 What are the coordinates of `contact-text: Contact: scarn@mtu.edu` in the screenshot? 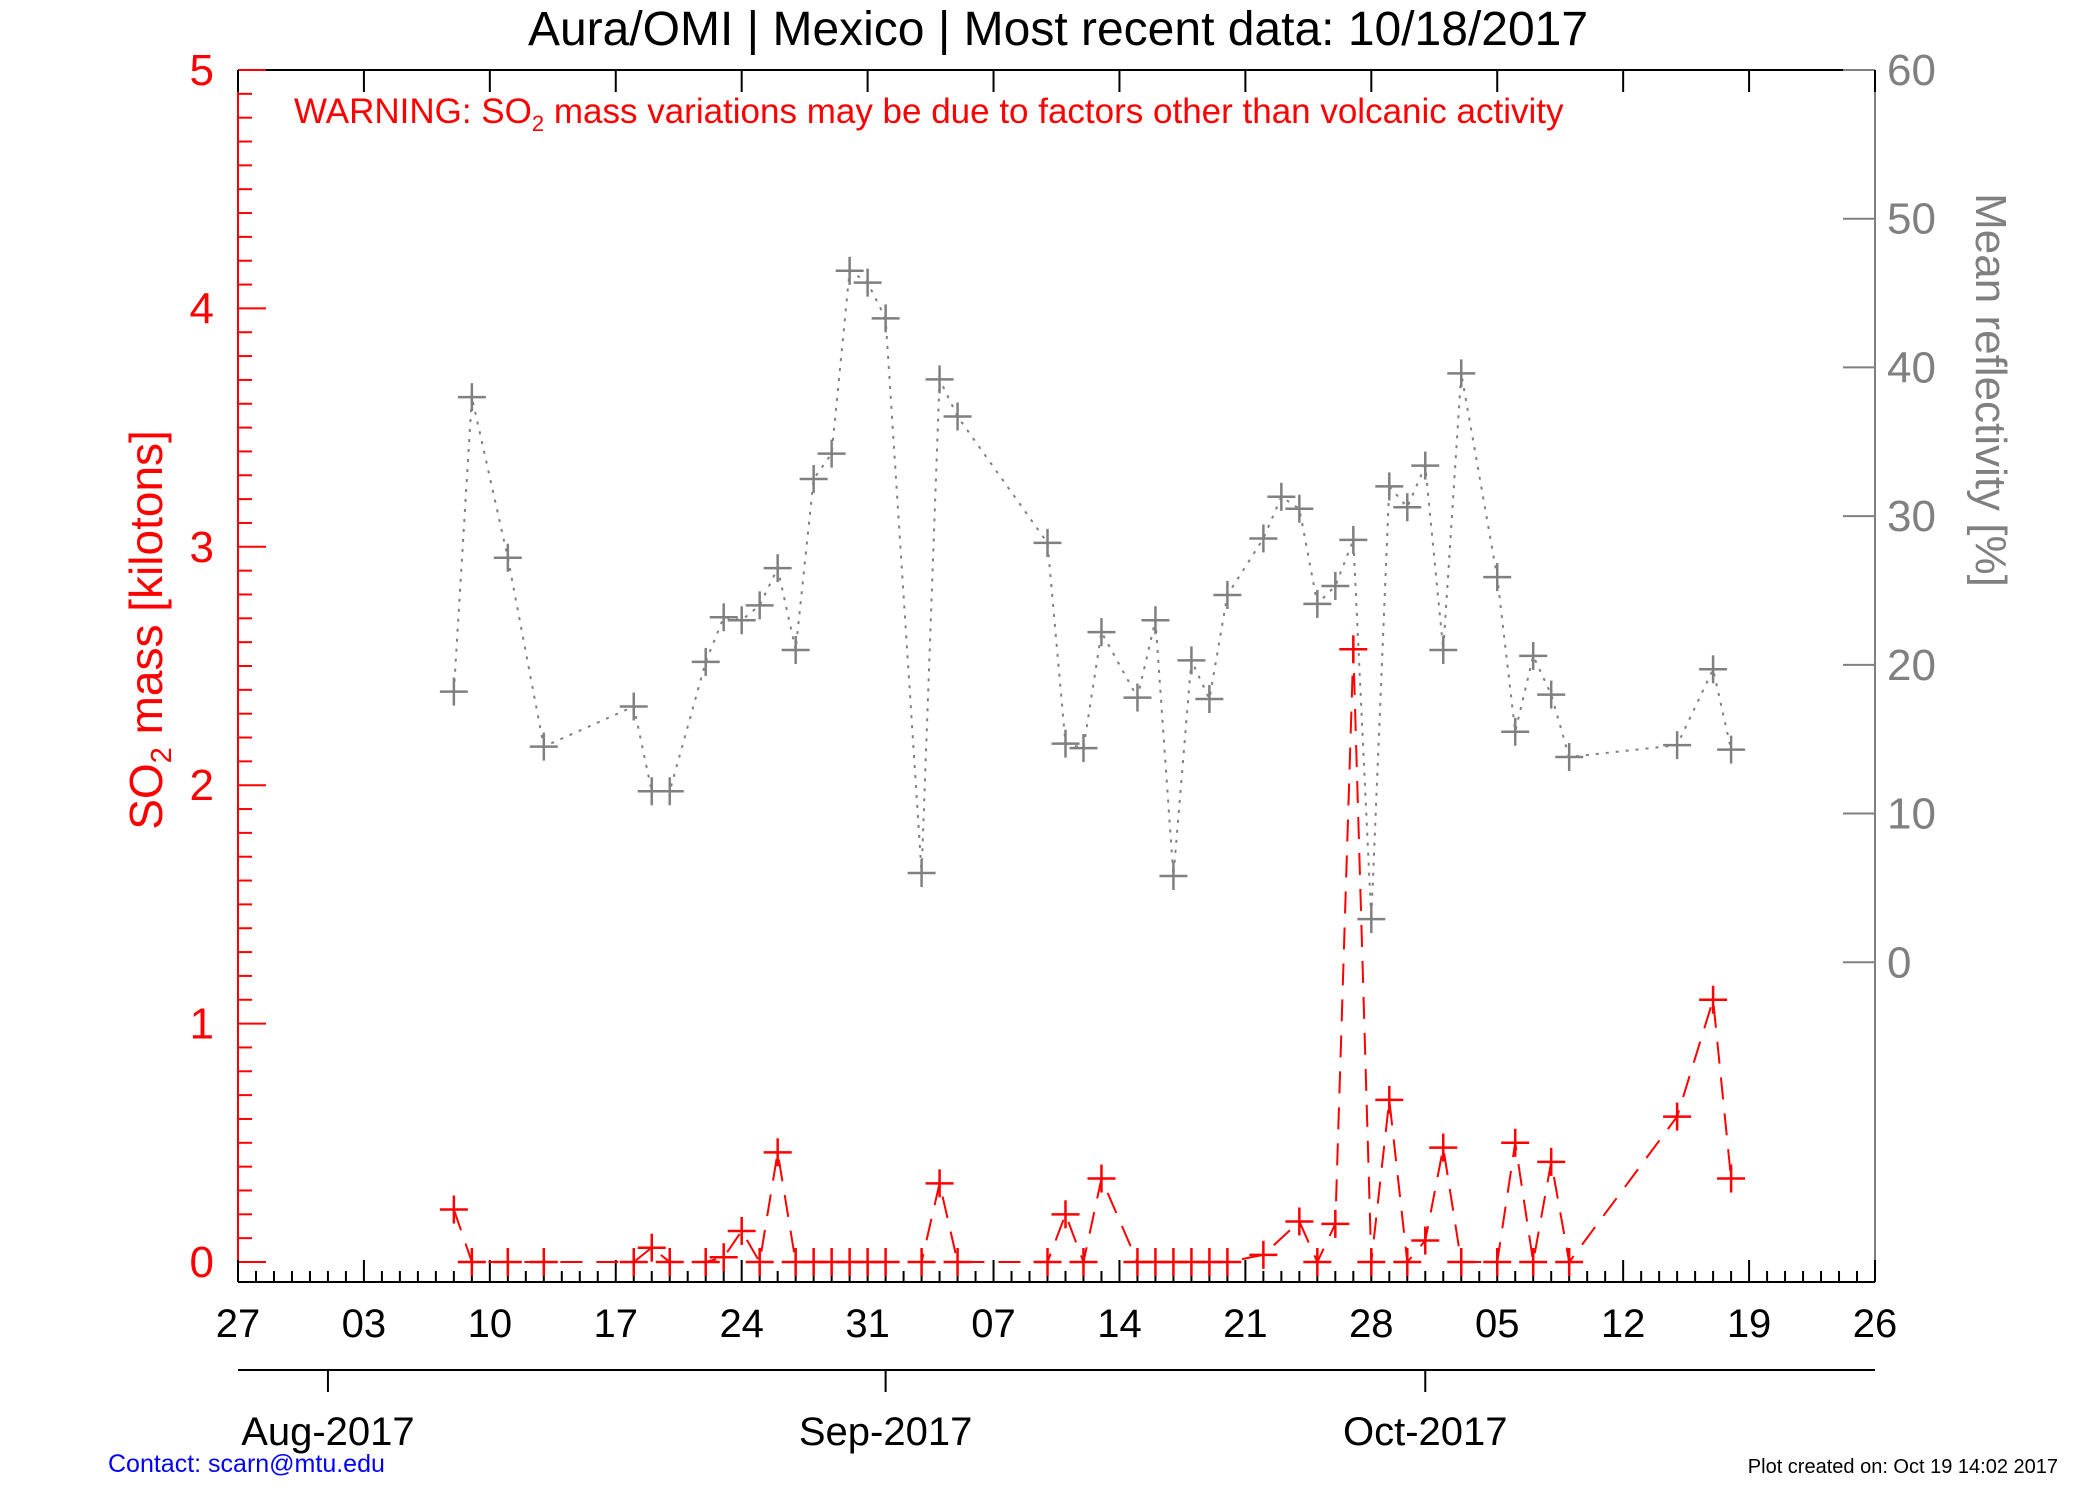 It's located at (246, 1464).